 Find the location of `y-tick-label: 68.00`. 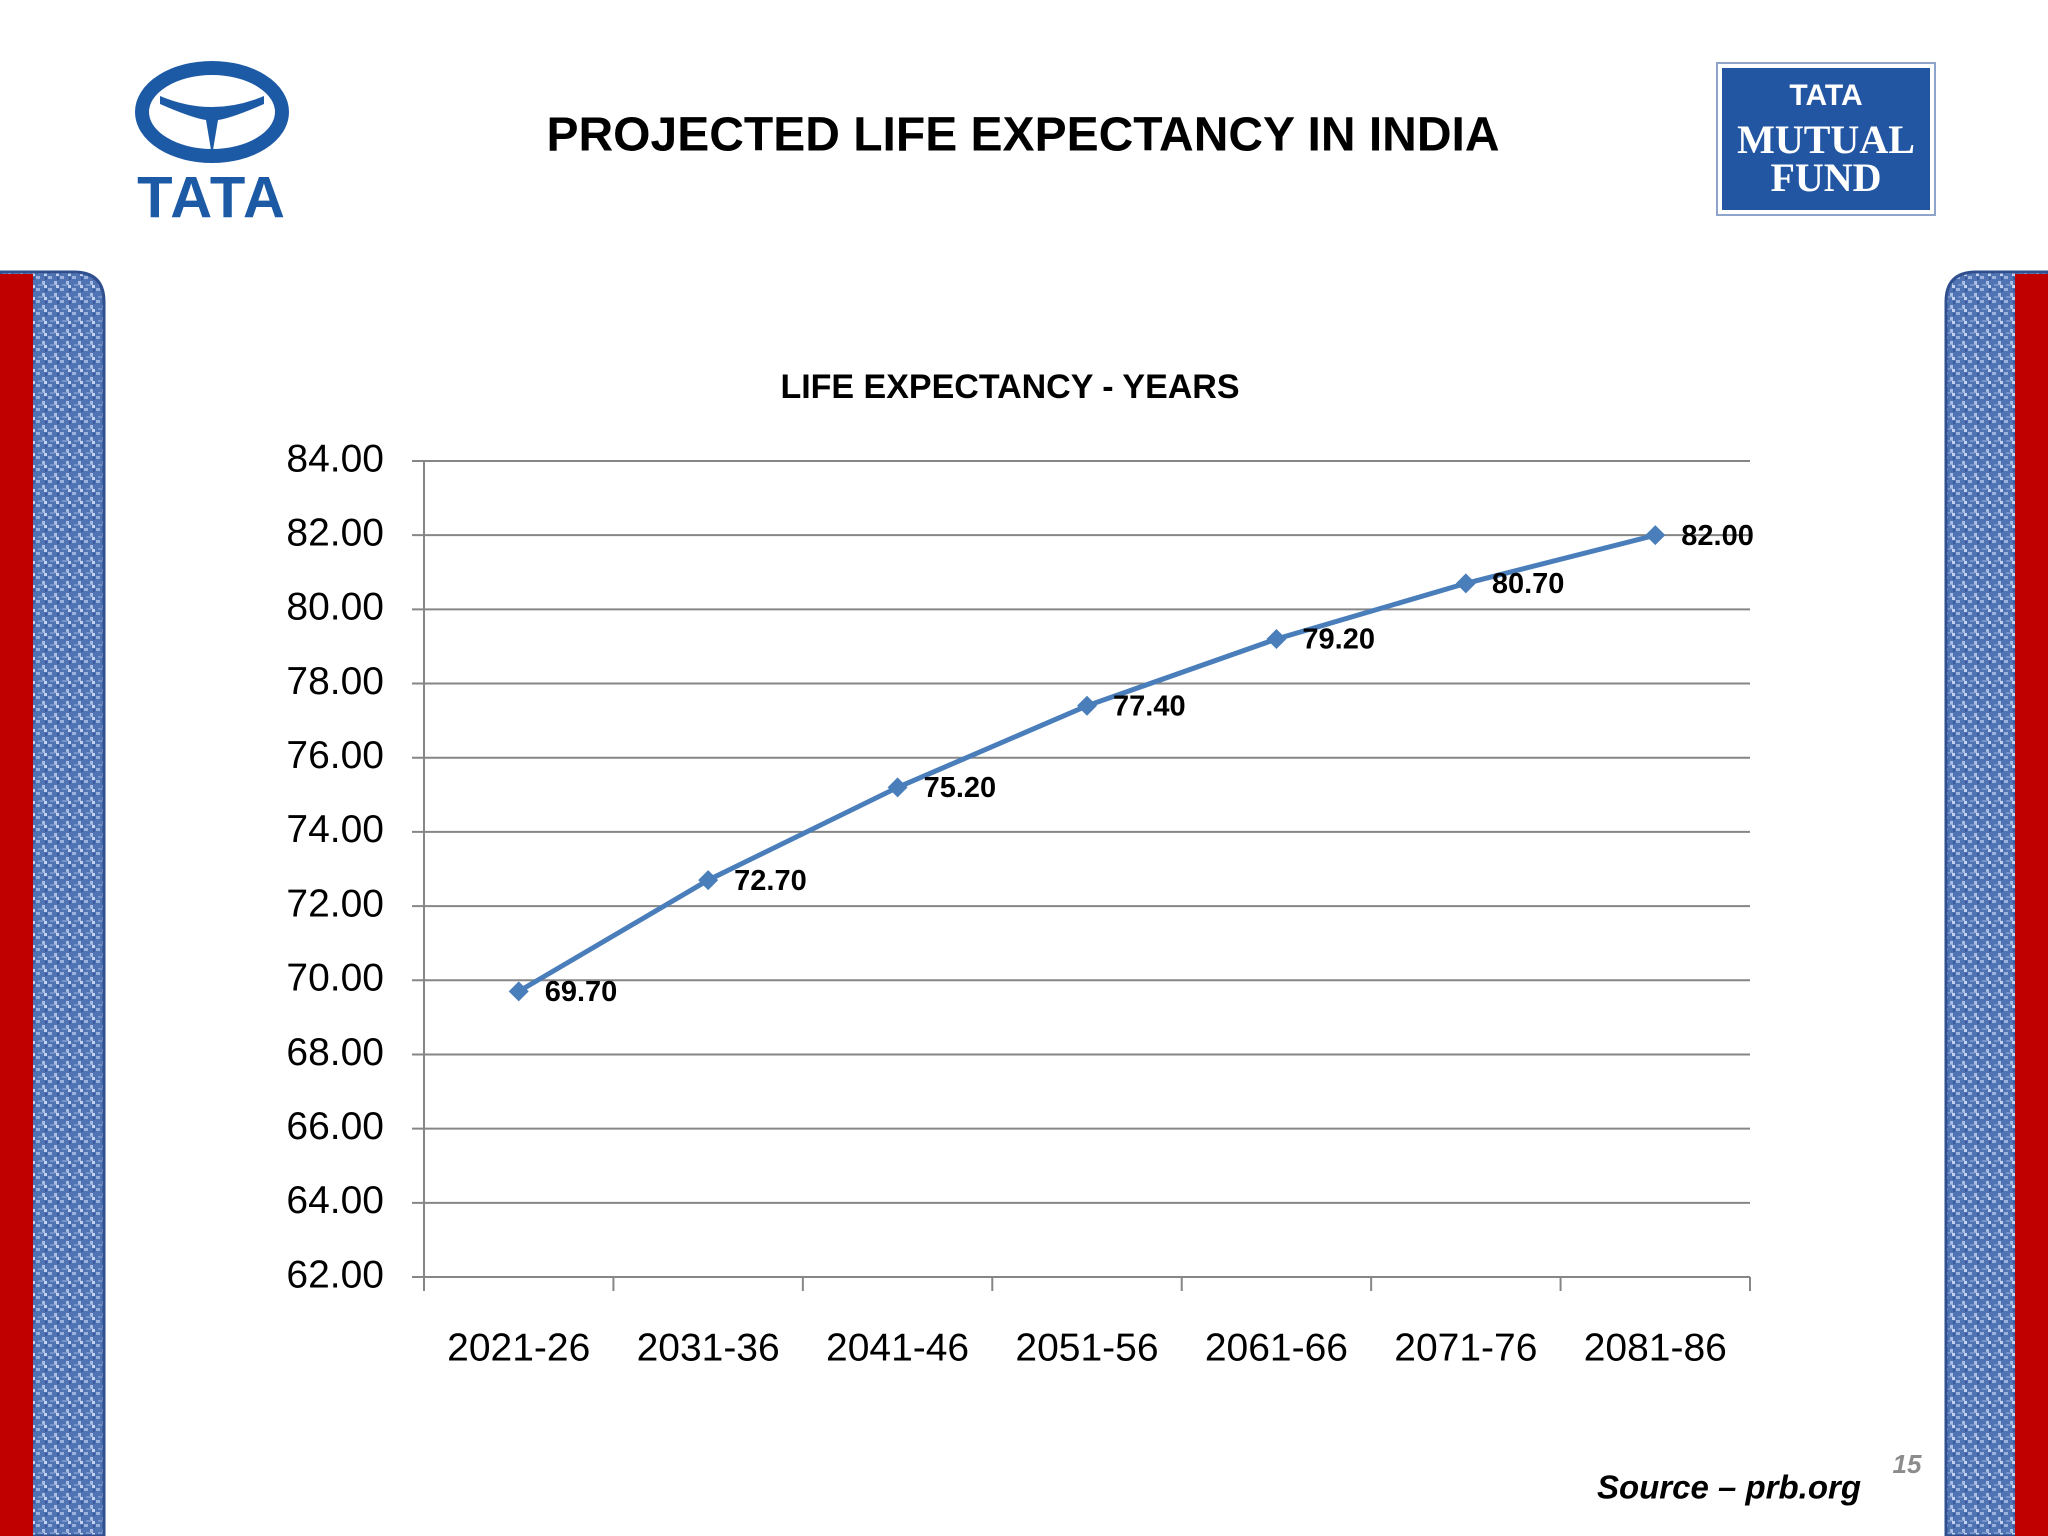

y-tick-label: 68.00 is located at coordinates (335, 1052).